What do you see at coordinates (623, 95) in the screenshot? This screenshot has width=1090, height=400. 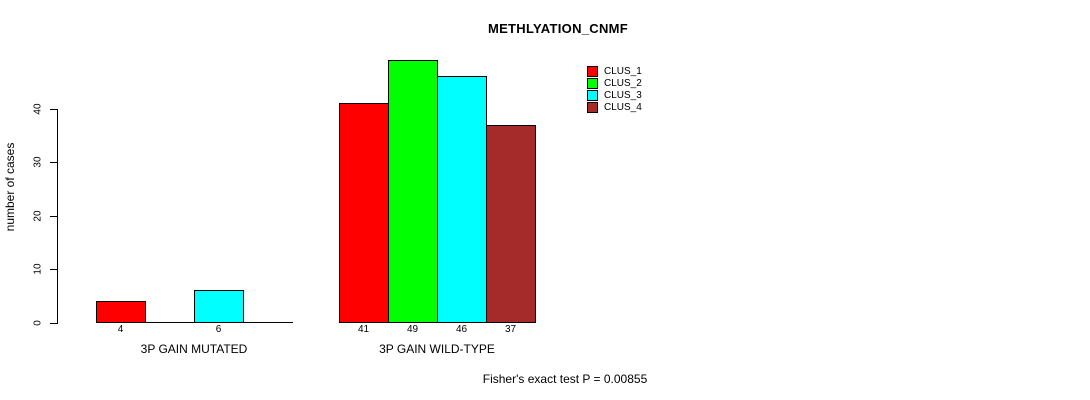 I see `legend-label: CLUS_3` at bounding box center [623, 95].